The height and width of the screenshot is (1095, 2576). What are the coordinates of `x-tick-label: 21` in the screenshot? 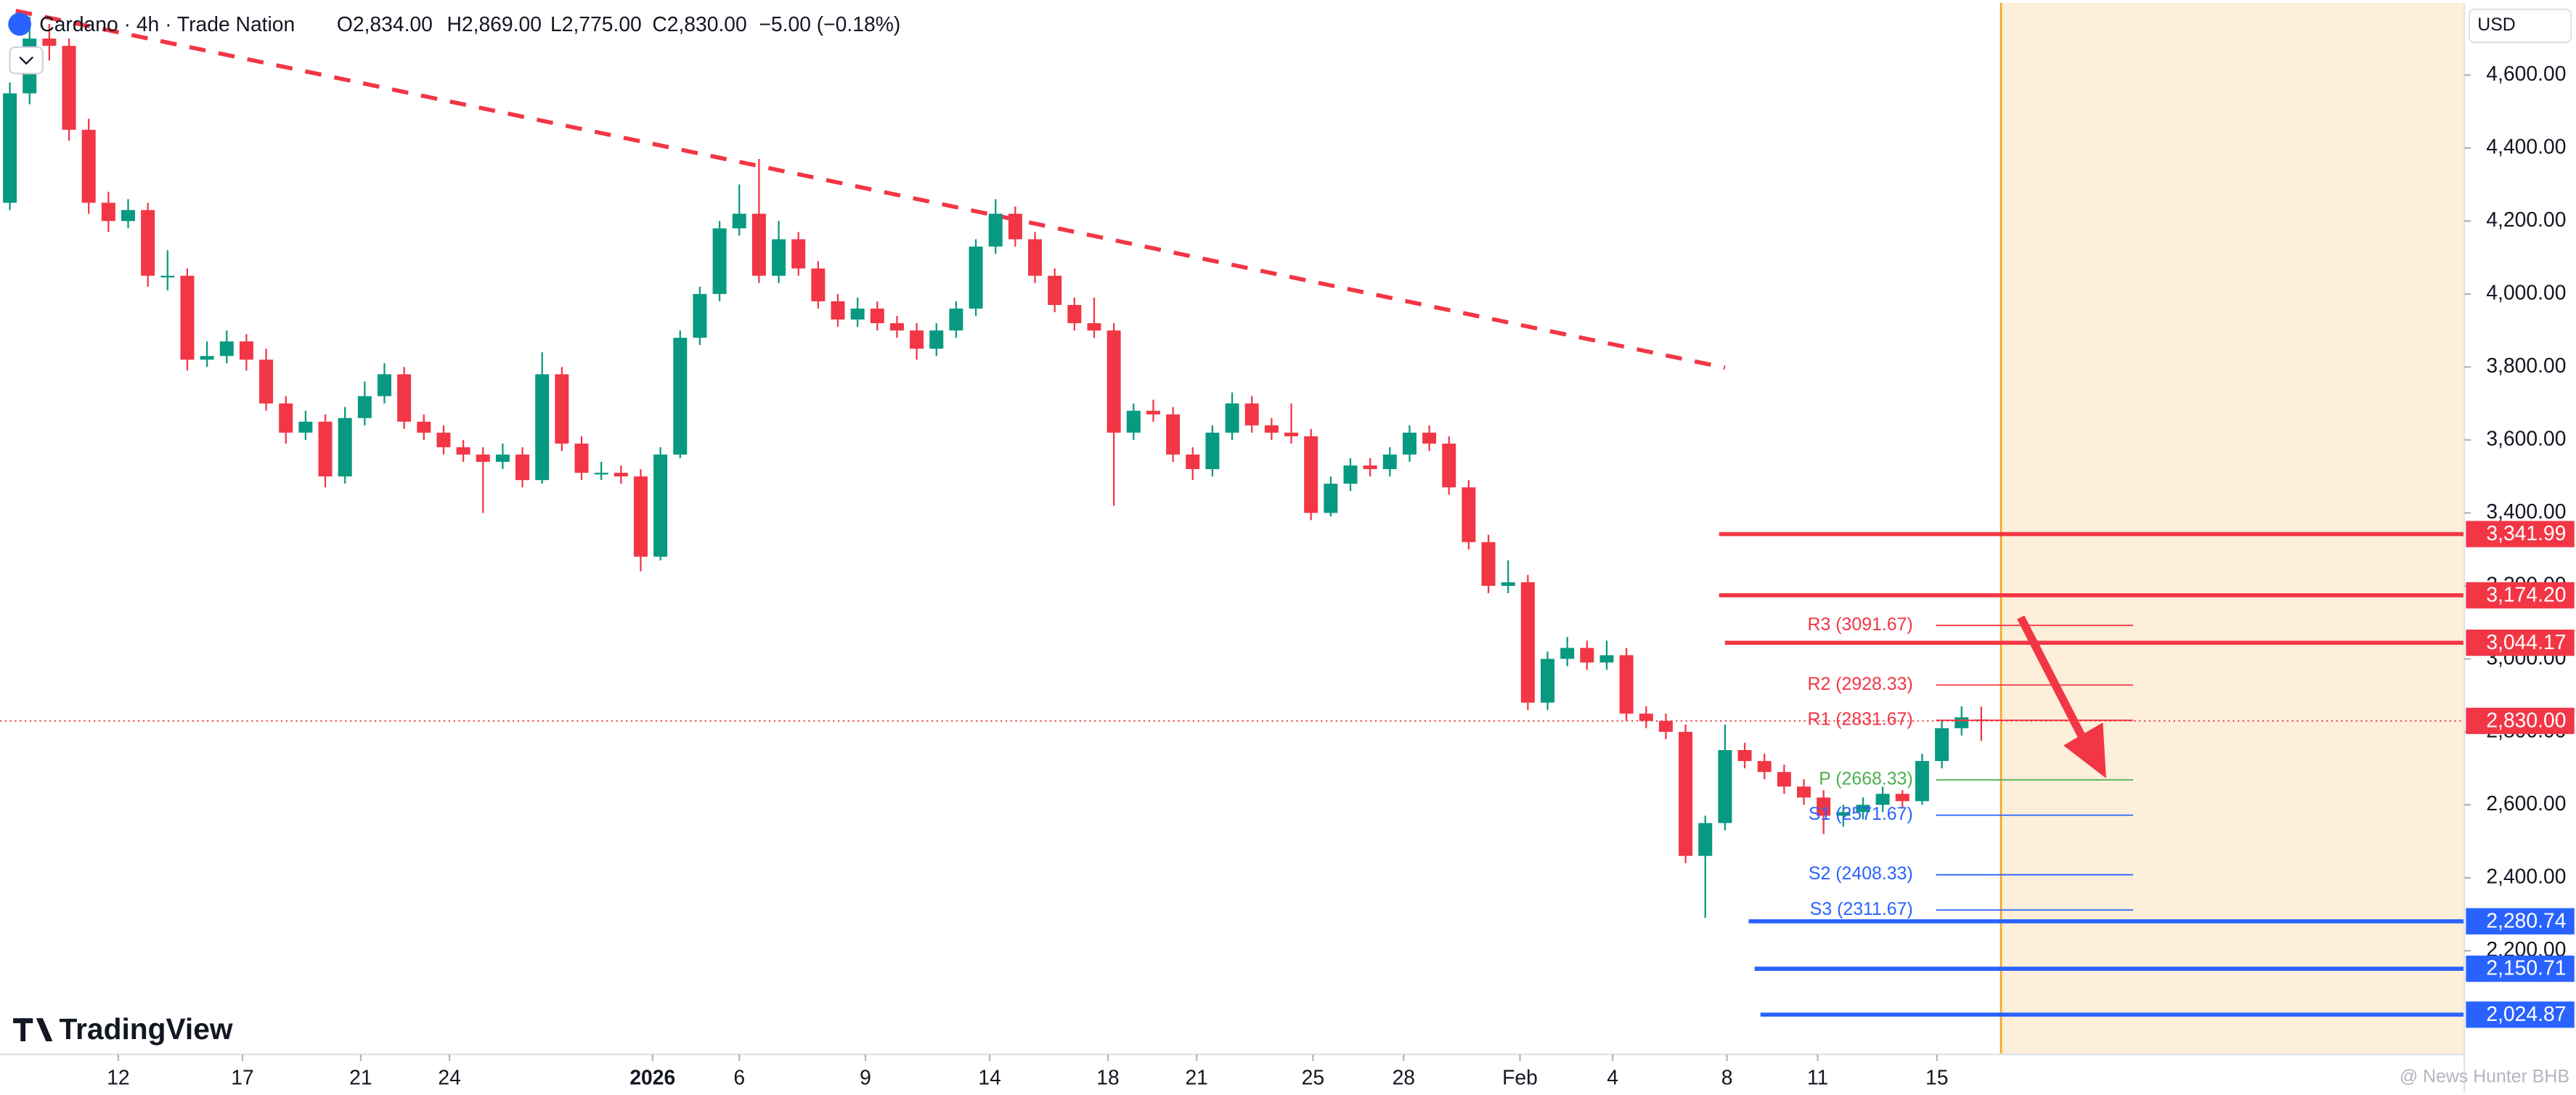 It's located at (1196, 1076).